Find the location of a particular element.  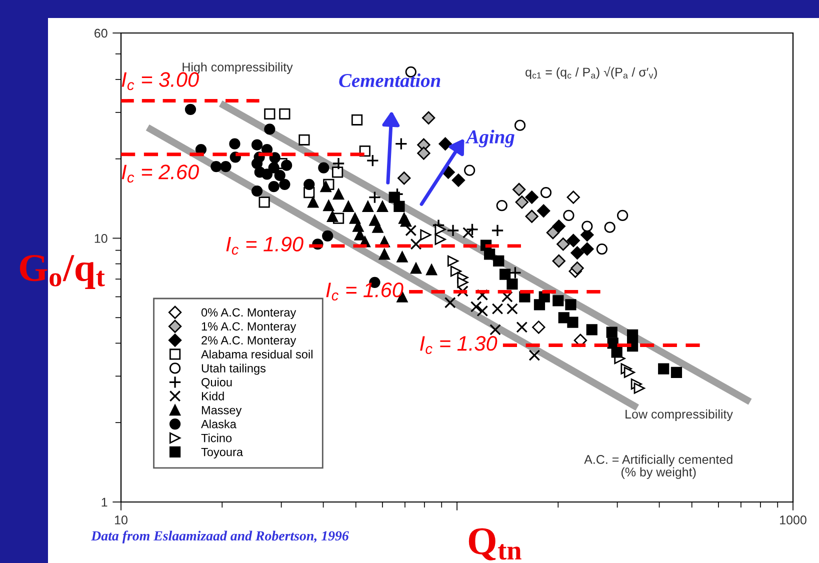

annotation: Cementation is located at coordinates (389, 80).